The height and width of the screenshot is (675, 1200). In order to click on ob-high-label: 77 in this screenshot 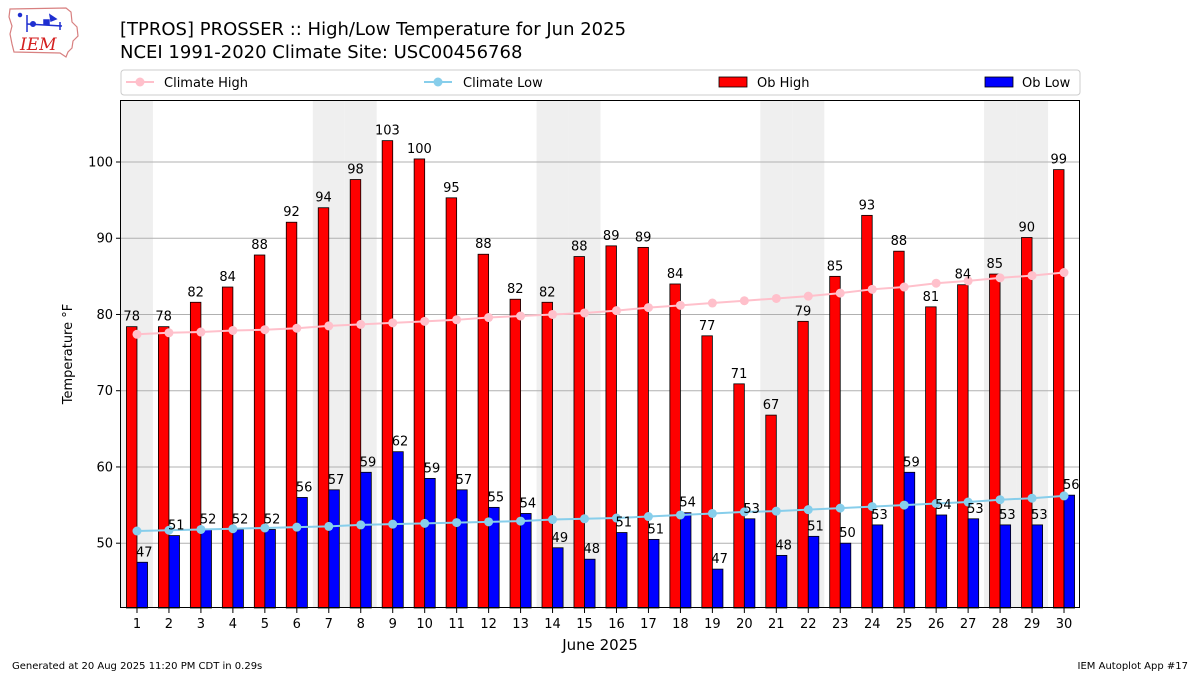, I will do `click(707, 326)`.